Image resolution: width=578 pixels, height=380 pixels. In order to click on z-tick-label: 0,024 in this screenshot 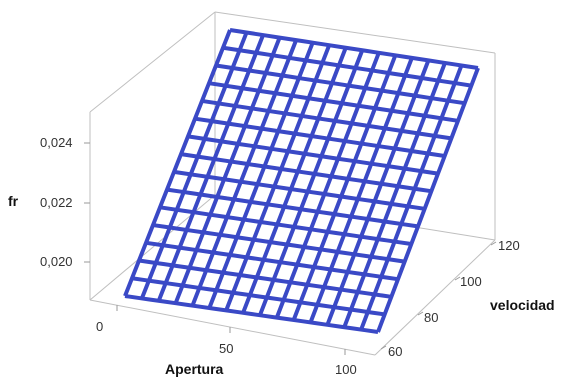, I will do `click(56, 142)`.